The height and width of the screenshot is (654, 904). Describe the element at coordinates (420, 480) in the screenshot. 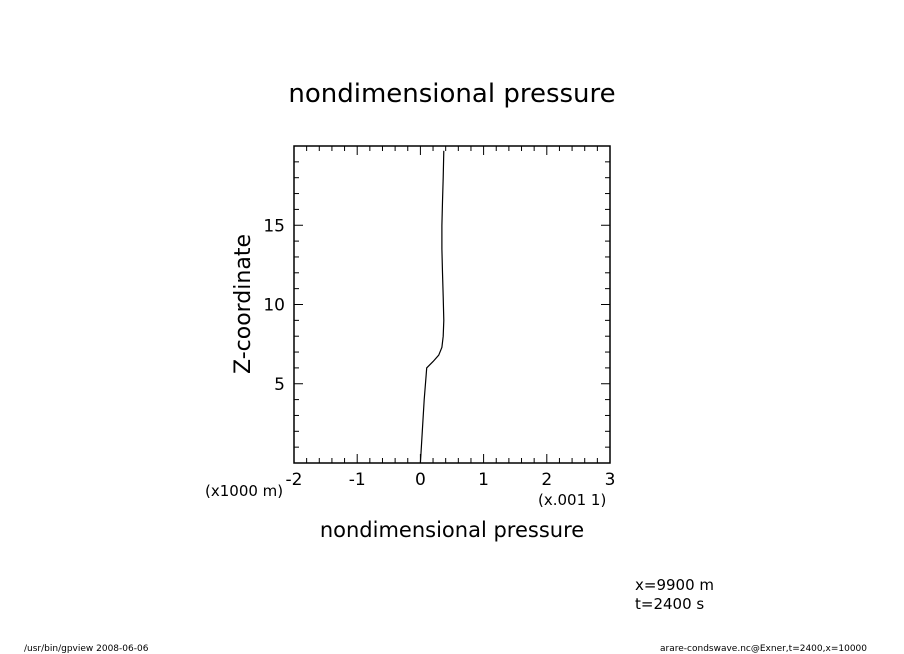

I see `x-tick-label: 0` at that location.